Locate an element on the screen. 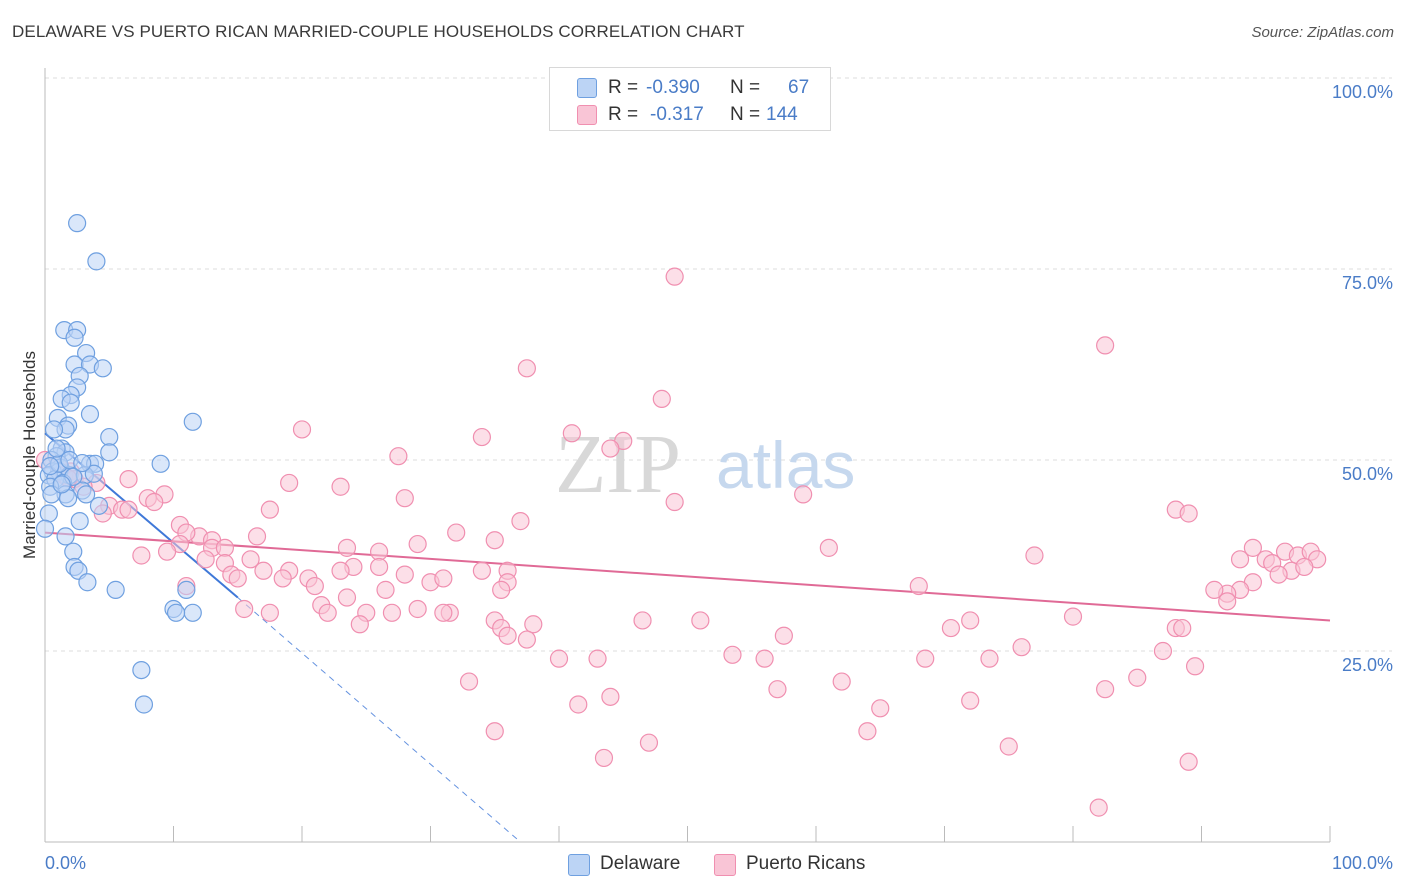 Image resolution: width=1406 pixels, height=892 pixels. y-tick-label: 75.0% is located at coordinates (1367, 283).